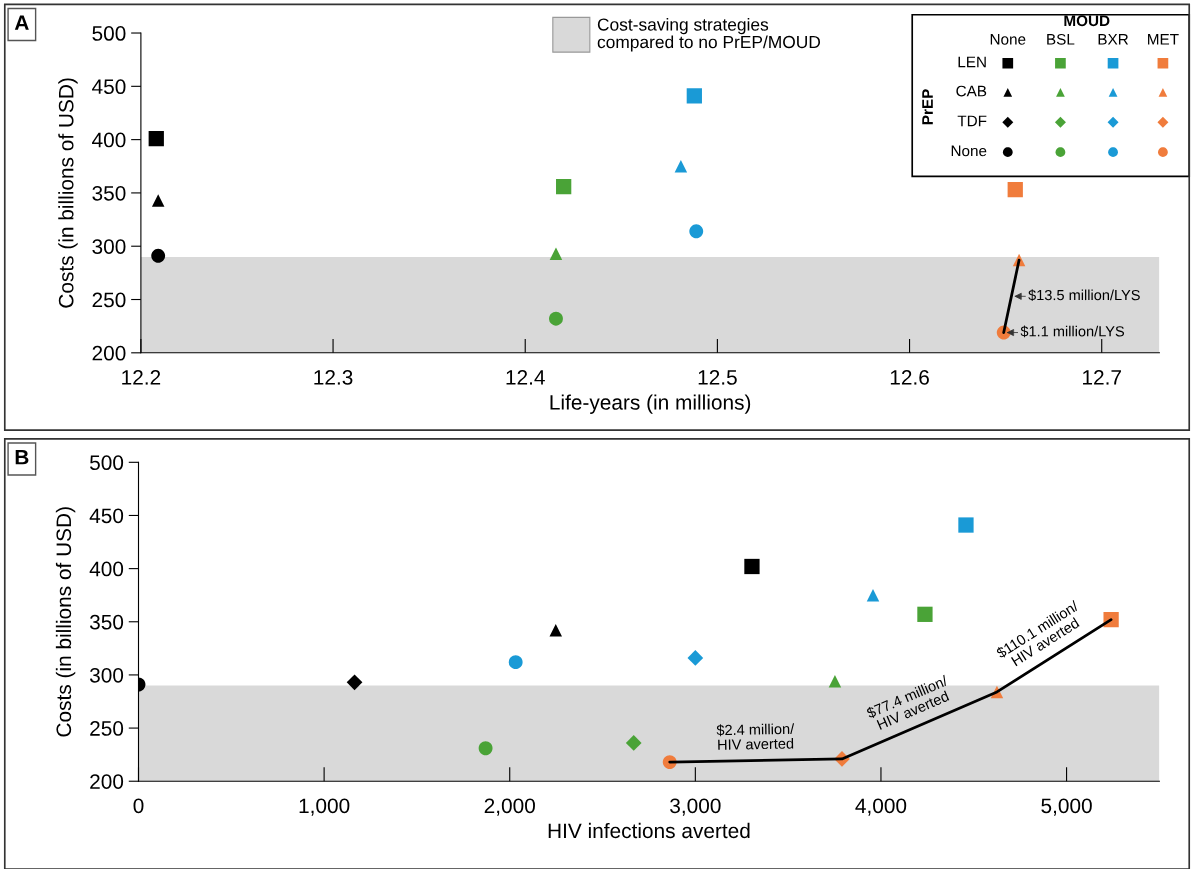 This screenshot has height=869, width=1194. I want to click on annotation: BXR, so click(1113, 39).